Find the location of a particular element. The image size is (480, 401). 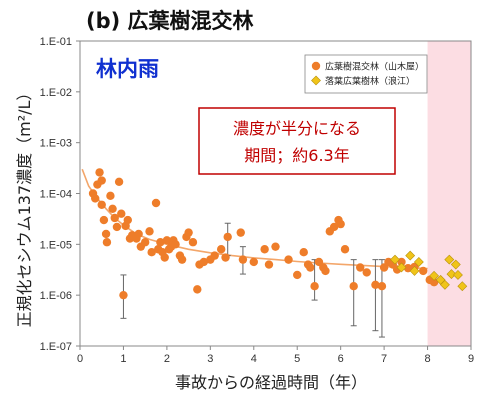

y-axis-label: 正規化セシウム137濃度（m²/L） is located at coordinates (24, 206).